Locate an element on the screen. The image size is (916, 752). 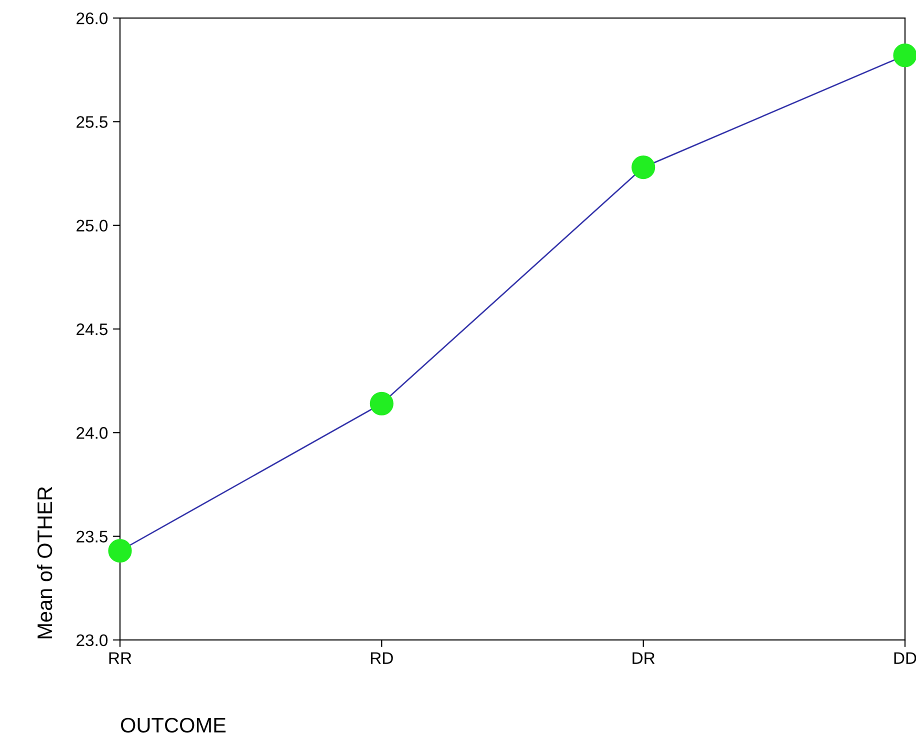
x-tick-label: DD is located at coordinates (905, 658).